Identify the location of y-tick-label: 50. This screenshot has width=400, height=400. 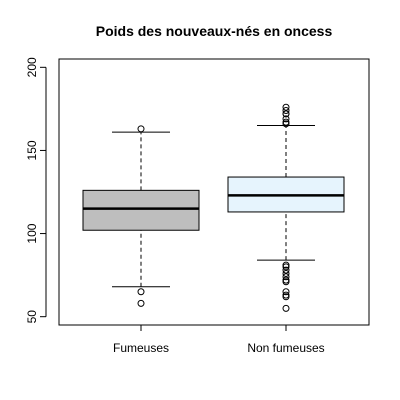
(32, 317).